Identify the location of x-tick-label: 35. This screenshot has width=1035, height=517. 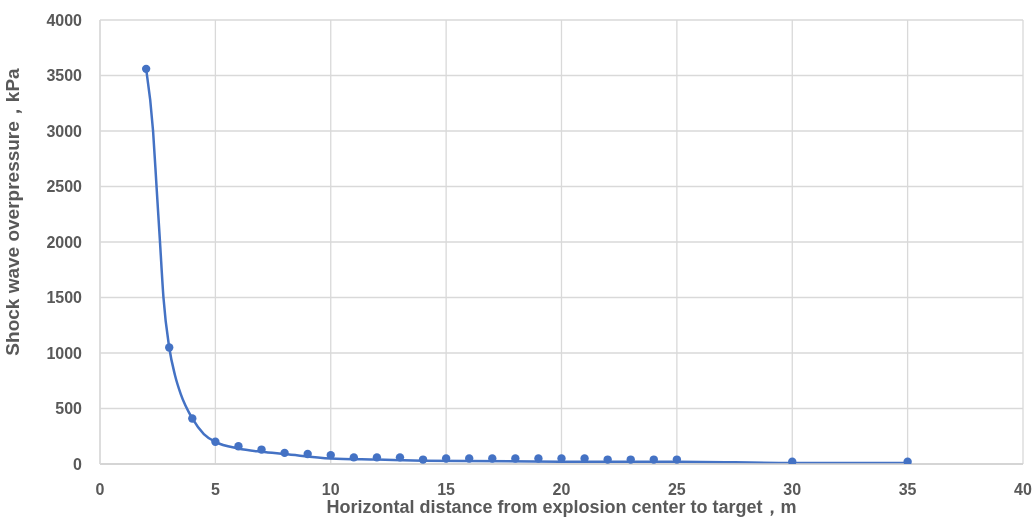
(907, 490).